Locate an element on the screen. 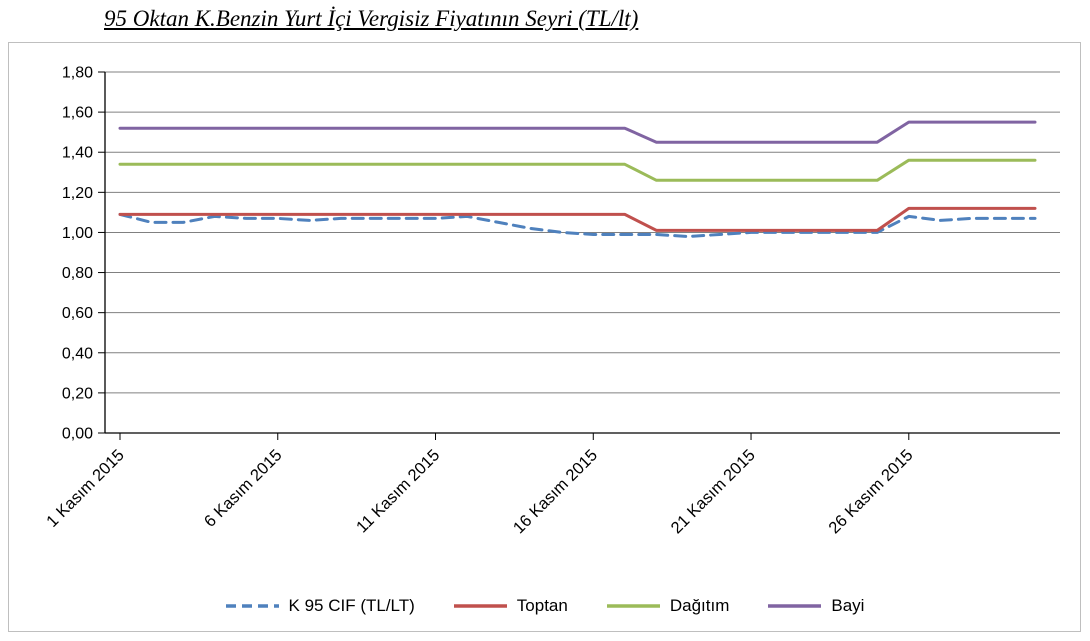 This screenshot has width=1090, height=641. legend-item-bayi: Bayi is located at coordinates (815, 606).